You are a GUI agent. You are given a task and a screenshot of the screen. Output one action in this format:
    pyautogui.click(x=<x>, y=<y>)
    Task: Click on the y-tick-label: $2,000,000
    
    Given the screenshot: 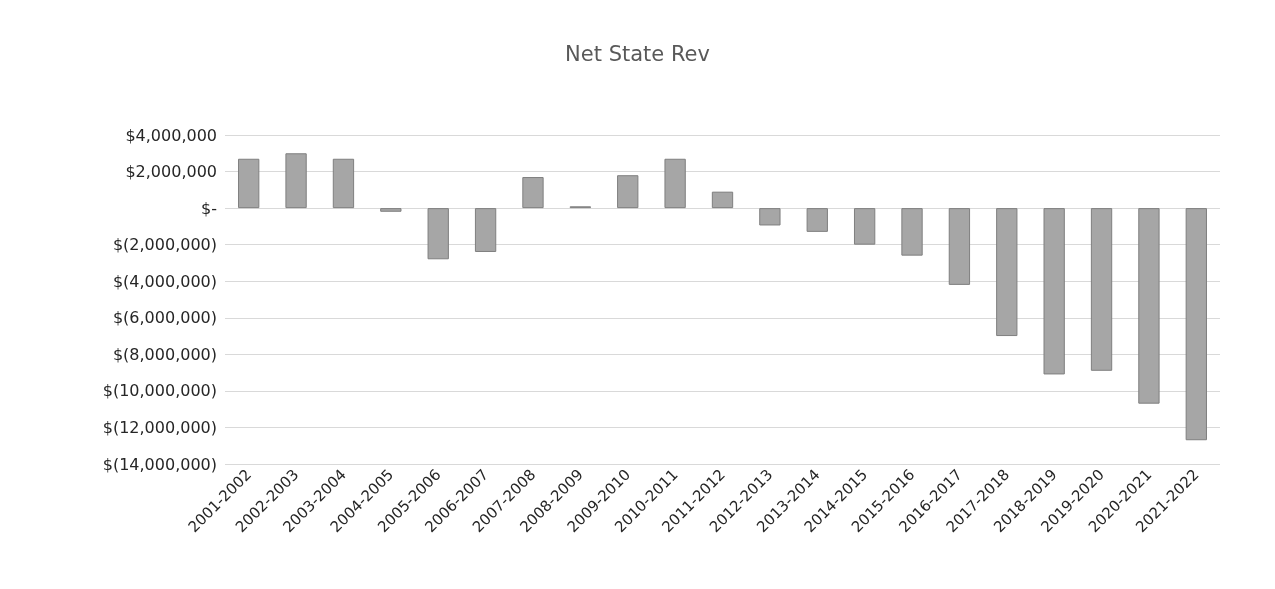 What is the action you would take?
    pyautogui.click(x=171, y=172)
    